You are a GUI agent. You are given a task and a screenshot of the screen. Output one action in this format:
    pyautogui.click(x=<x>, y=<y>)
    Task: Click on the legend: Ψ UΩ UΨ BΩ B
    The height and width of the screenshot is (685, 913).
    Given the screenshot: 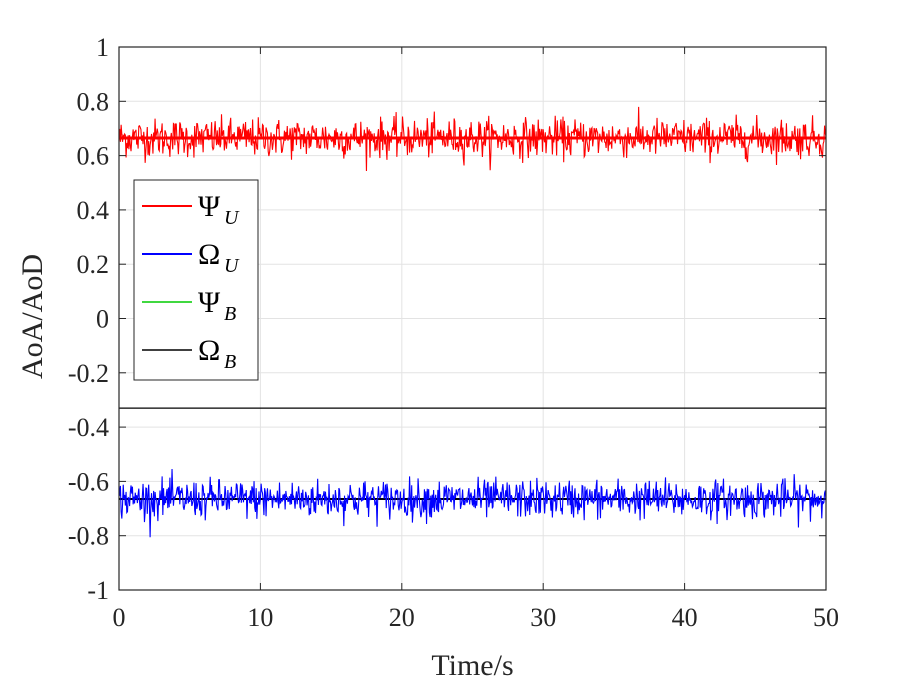 What is the action you would take?
    pyautogui.click(x=196, y=280)
    